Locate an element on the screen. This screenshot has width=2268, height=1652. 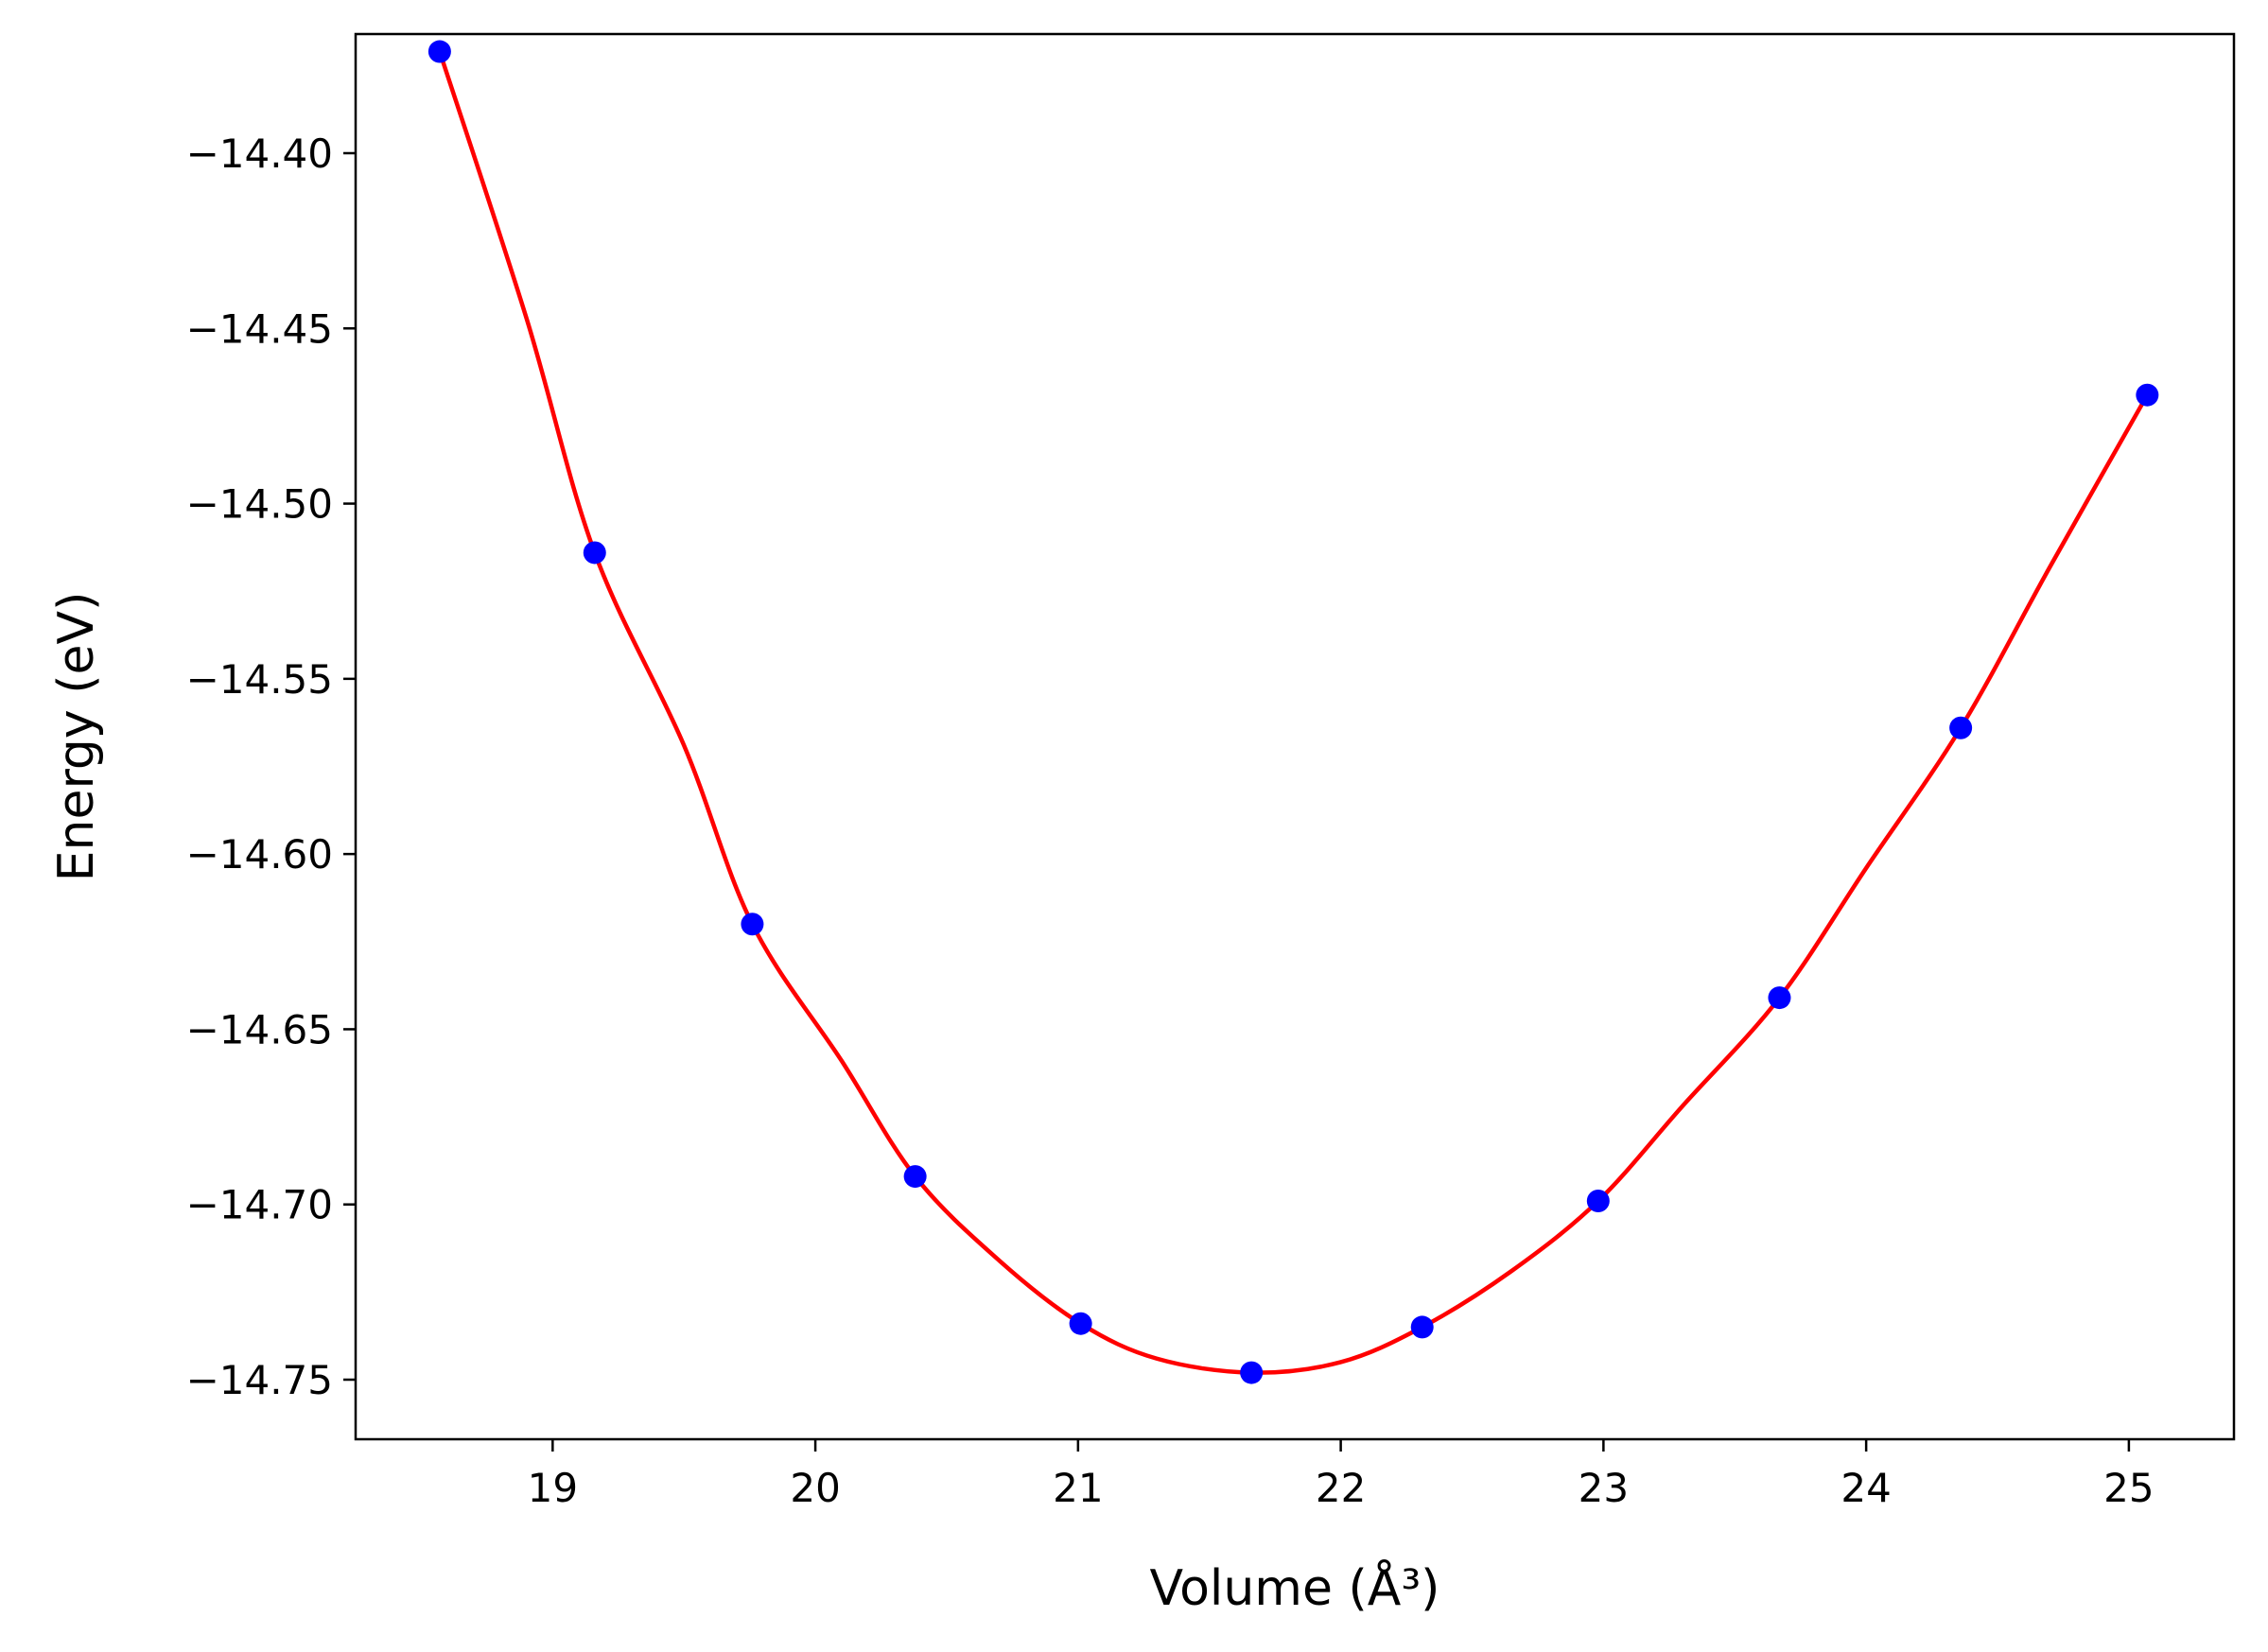
y-tick-label: −14.55 is located at coordinates (259, 680).